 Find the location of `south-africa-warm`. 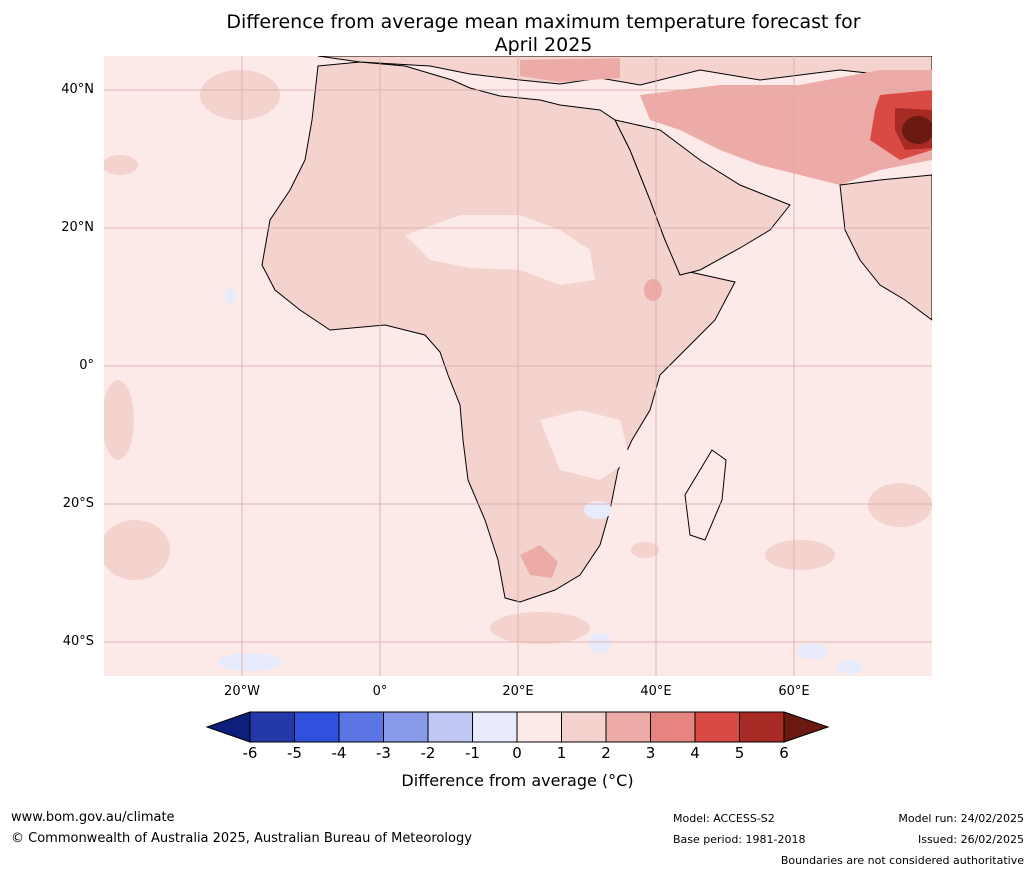

south-africa-warm is located at coordinates (539, 561).